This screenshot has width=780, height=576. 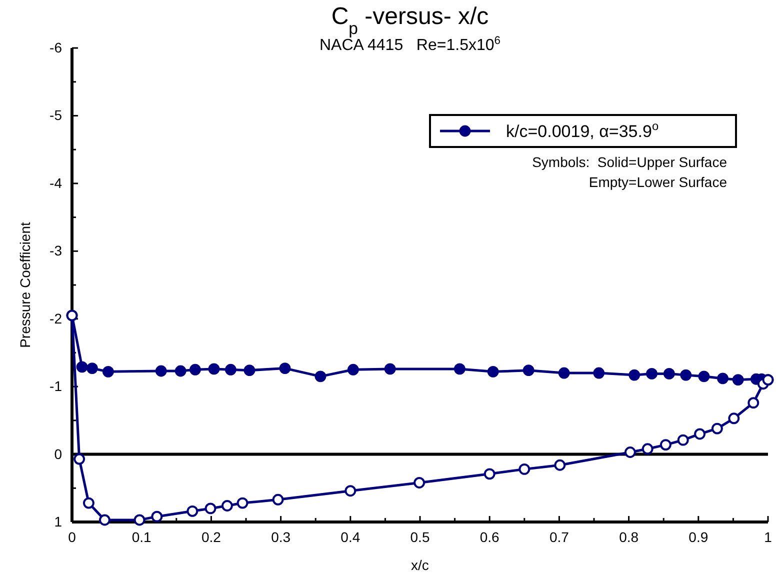 What do you see at coordinates (56, 250) in the screenshot?
I see `y-tick-label: -3` at bounding box center [56, 250].